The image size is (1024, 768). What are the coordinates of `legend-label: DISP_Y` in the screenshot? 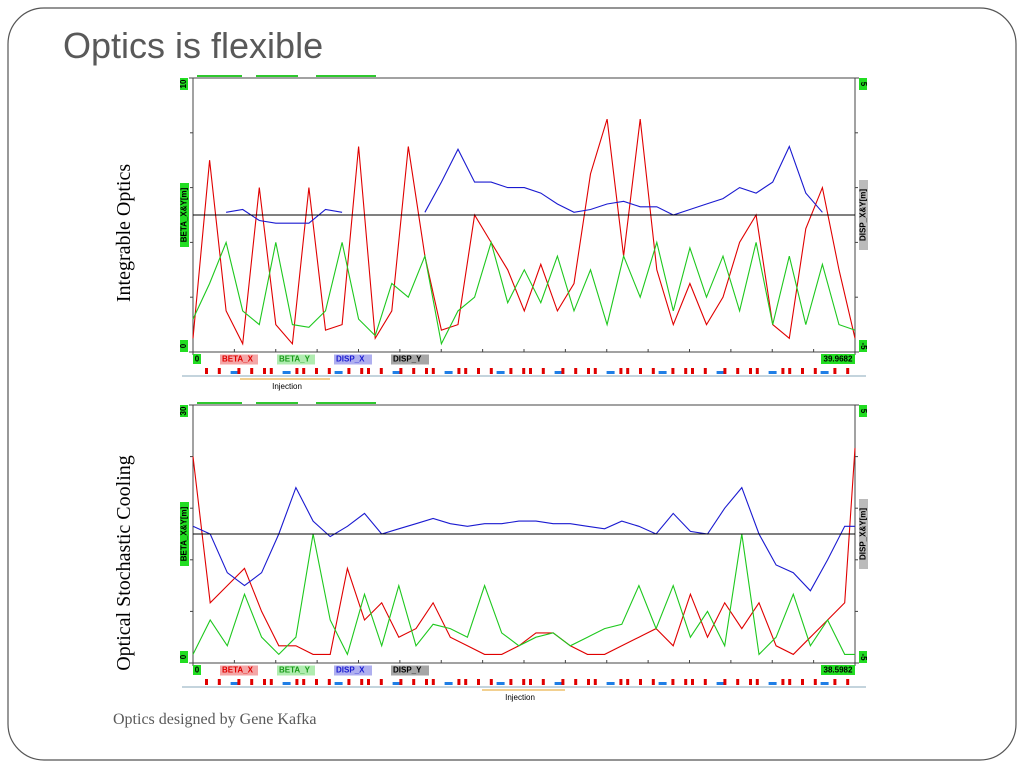 It's located at (407, 359).